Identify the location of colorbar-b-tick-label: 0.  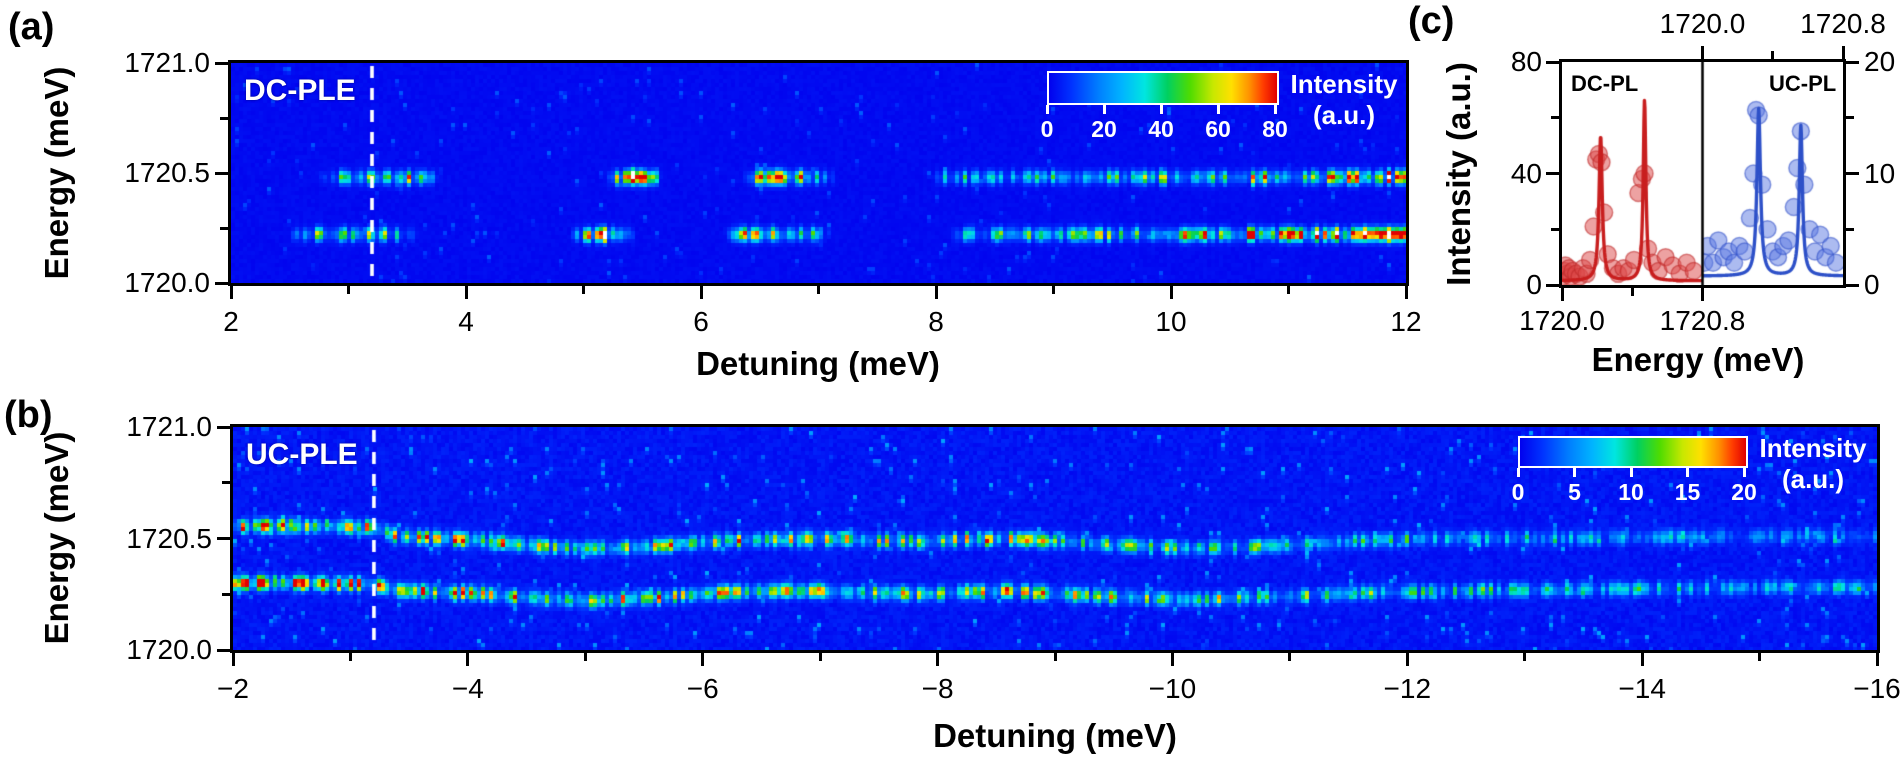
(1518, 492).